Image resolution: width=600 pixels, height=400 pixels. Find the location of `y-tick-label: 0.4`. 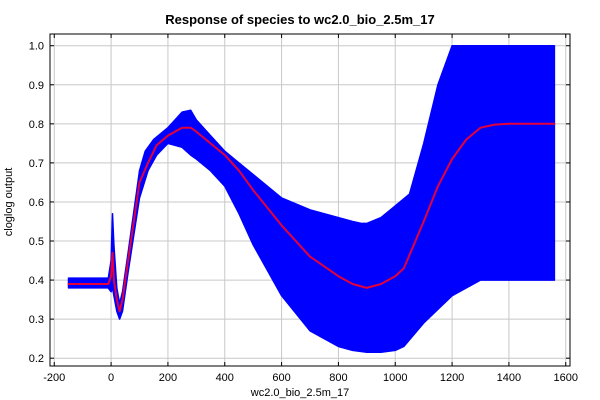

y-tick-label: 0.4 is located at coordinates (36, 281).